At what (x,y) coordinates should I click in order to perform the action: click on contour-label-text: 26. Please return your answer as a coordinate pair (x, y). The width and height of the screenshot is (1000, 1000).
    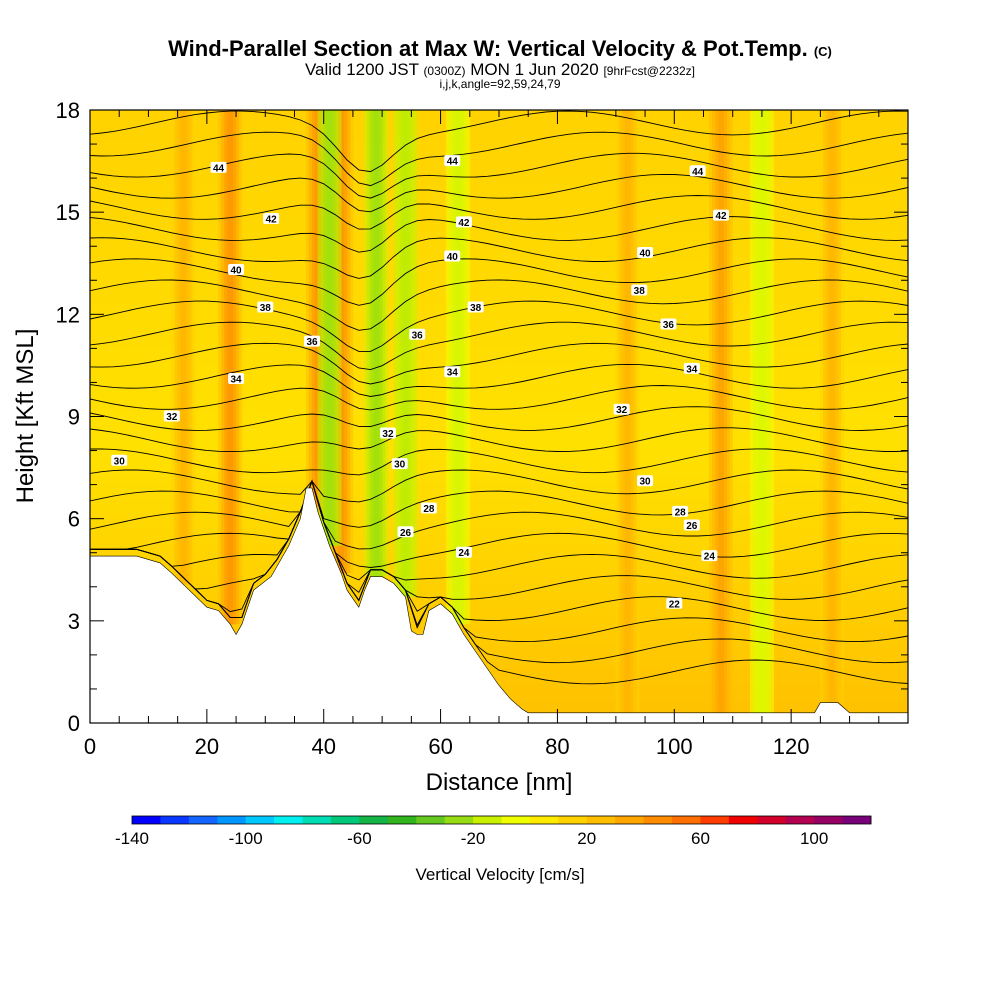
    Looking at the image, I should click on (692, 526).